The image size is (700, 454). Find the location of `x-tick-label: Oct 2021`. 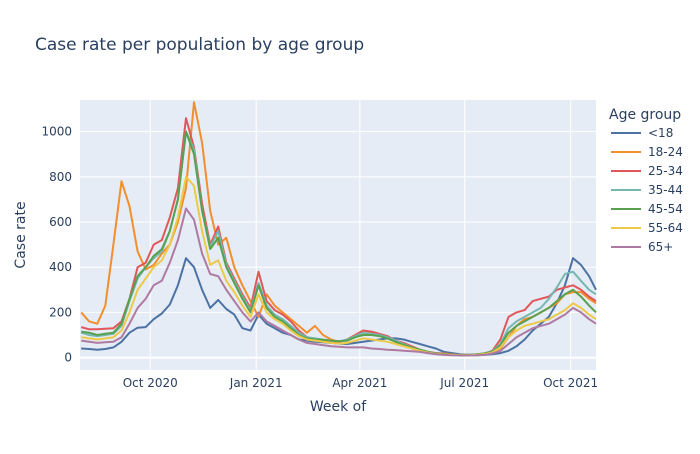

x-tick-label: Oct 2021 is located at coordinates (570, 383).